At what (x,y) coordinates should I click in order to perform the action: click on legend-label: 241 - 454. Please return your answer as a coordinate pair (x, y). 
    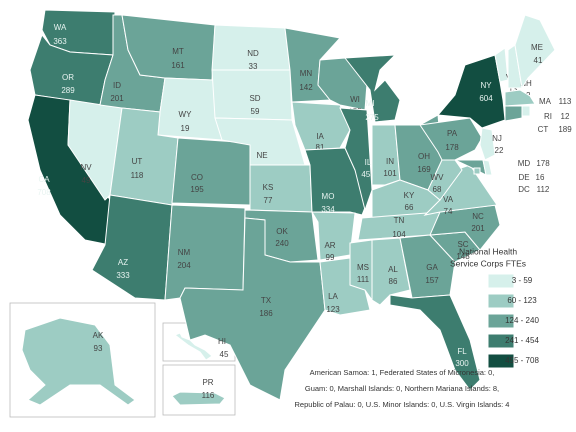
    Looking at the image, I should click on (522, 340).